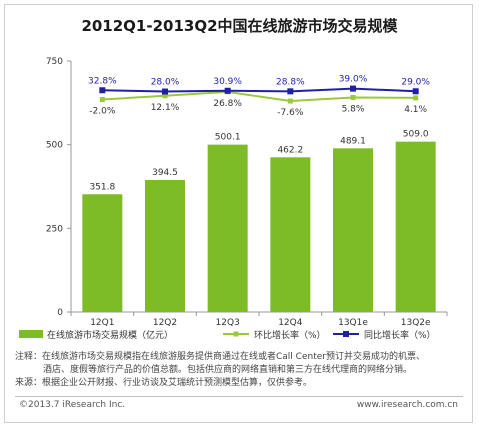  What do you see at coordinates (60, 313) in the screenshot?
I see `y-tick-label-0: 0` at bounding box center [60, 313].